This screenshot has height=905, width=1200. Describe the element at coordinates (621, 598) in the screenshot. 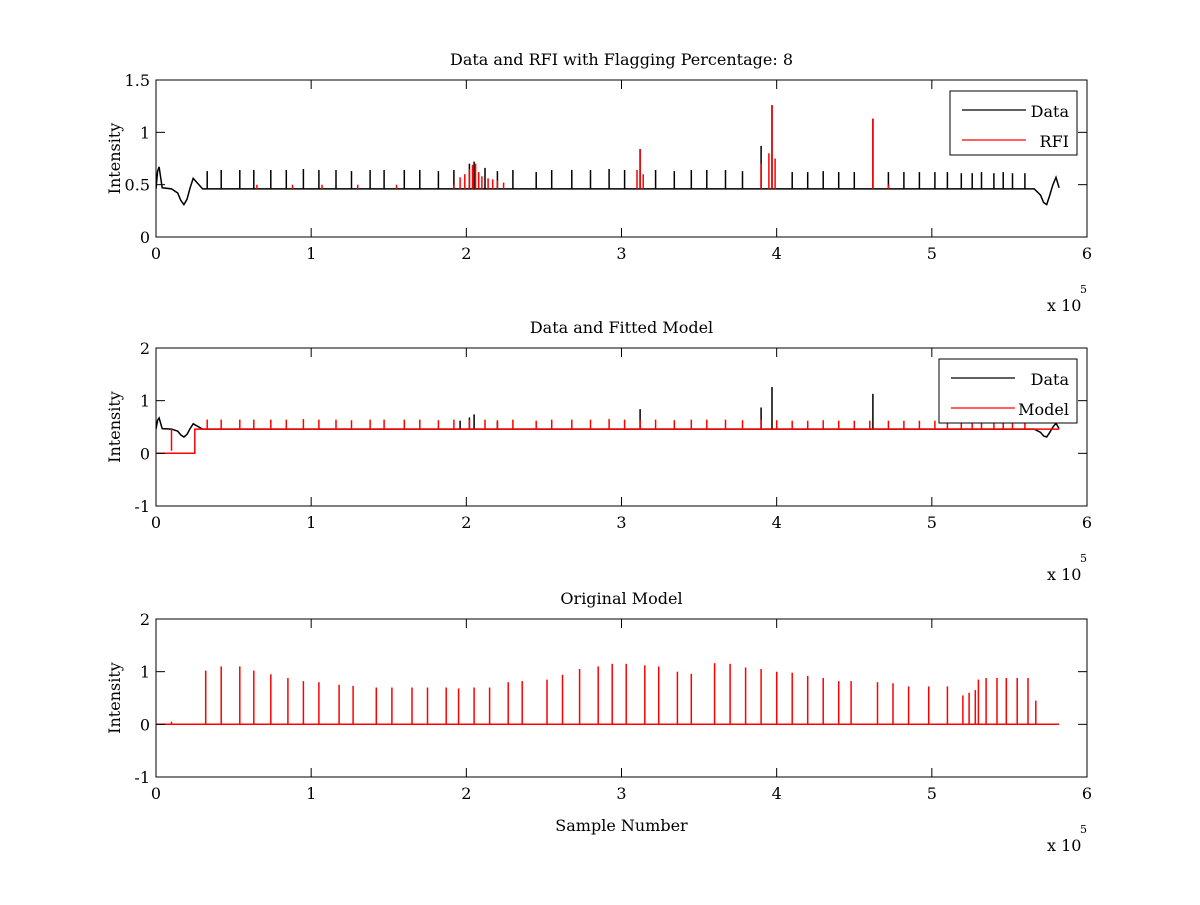

I see `chart-title: Original Model` at that location.